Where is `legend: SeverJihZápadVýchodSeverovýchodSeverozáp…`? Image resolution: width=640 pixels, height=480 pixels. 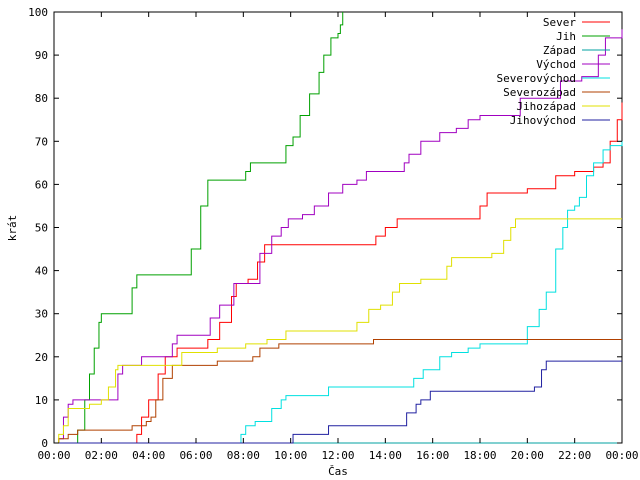
legend: SeverJihZápadVýchodSeverovýchodSeverozáp… is located at coordinates (553, 71).